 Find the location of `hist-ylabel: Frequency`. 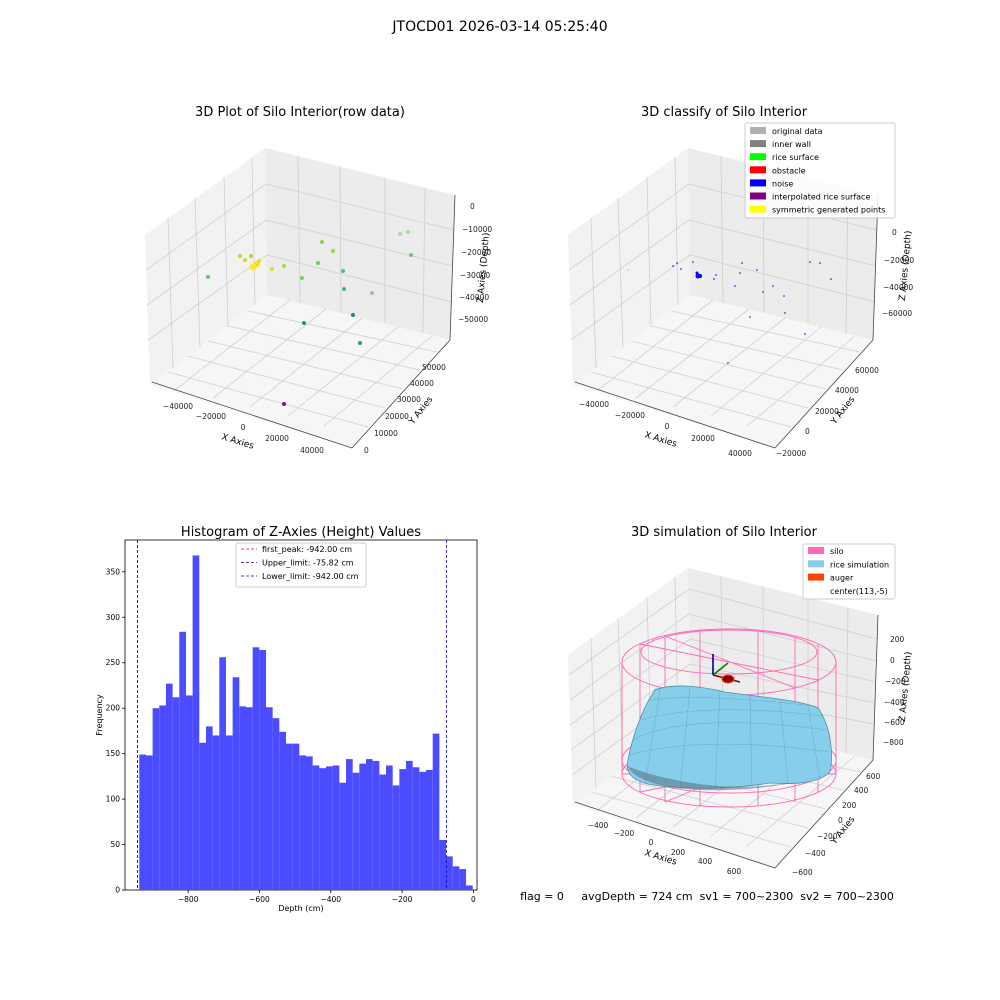

hist-ylabel: Frequency is located at coordinates (99, 715).